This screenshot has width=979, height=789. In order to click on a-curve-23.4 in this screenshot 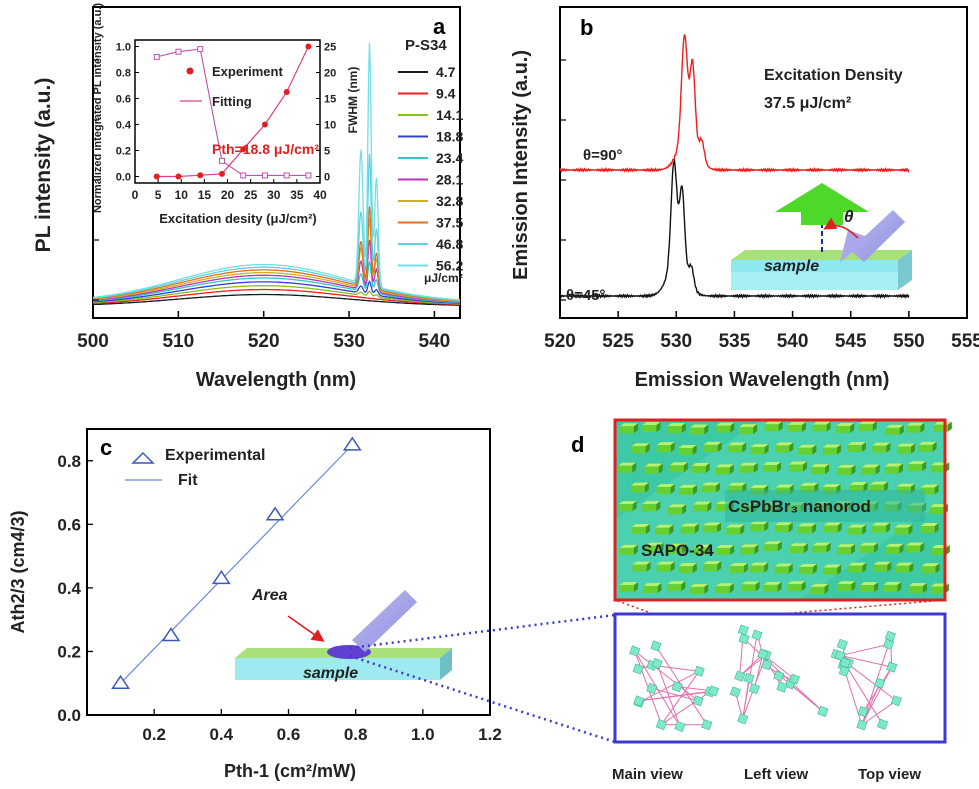, I will do `click(276, 282)`.